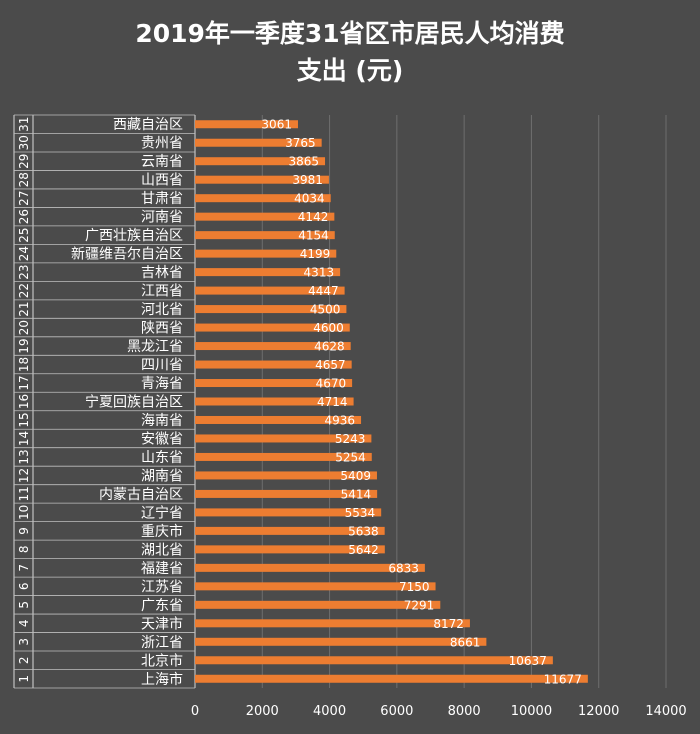  What do you see at coordinates (24, 587) in the screenshot?
I see `rank-label: 6` at bounding box center [24, 587].